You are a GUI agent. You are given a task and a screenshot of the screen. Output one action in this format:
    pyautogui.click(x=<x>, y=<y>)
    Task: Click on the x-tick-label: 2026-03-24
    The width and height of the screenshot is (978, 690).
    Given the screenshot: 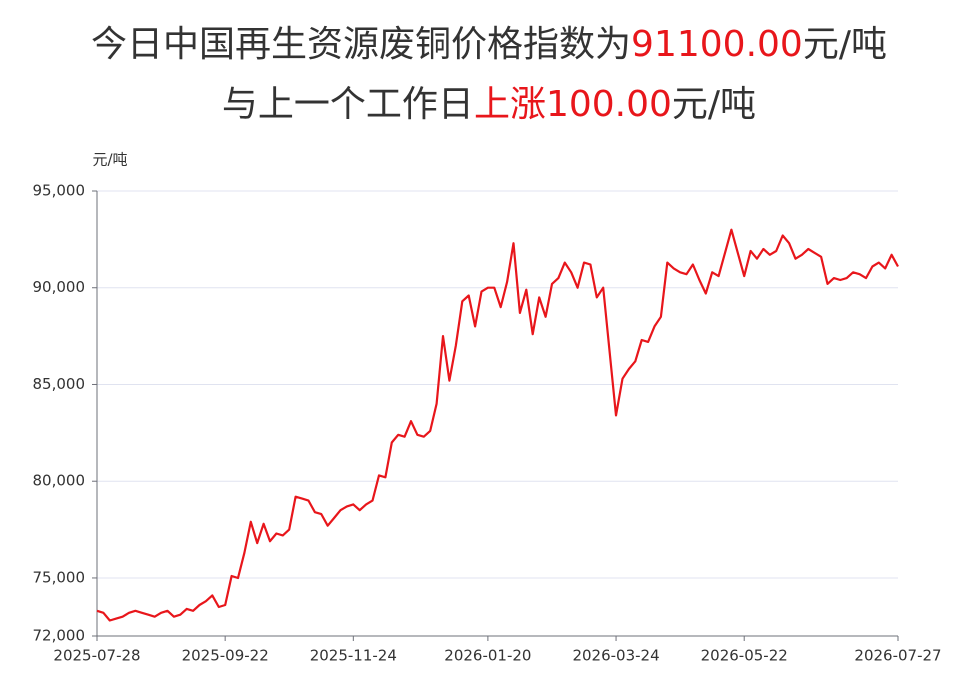 What is the action you would take?
    pyautogui.click(x=615, y=656)
    